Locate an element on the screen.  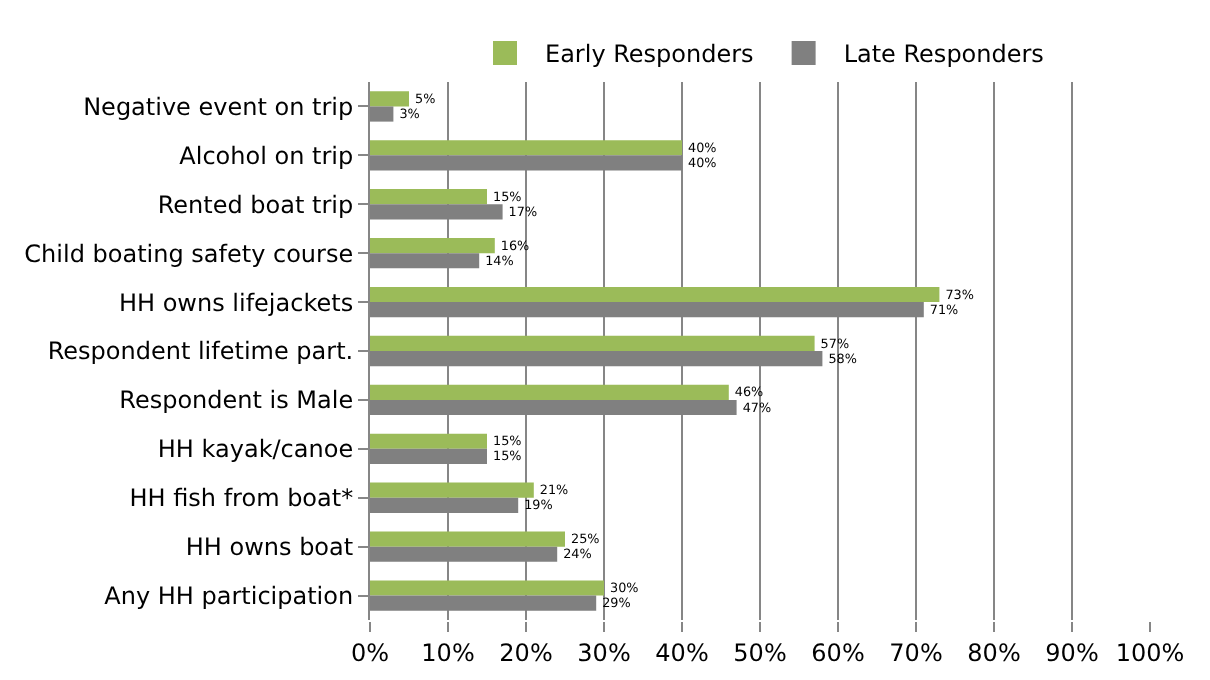
legend-label: Late Responders is located at coordinates (943, 54).